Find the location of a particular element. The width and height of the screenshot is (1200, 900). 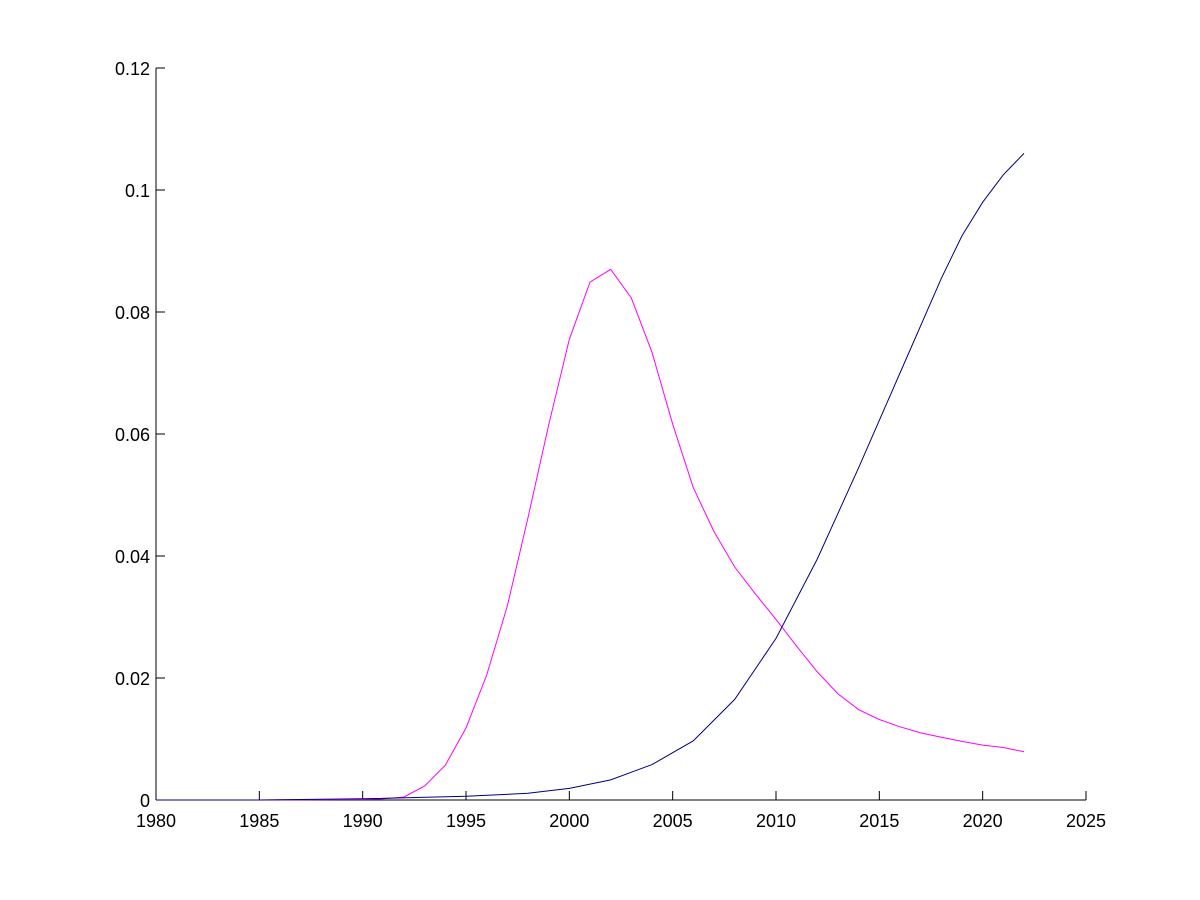

x-tick-label: 2015 is located at coordinates (879, 821).